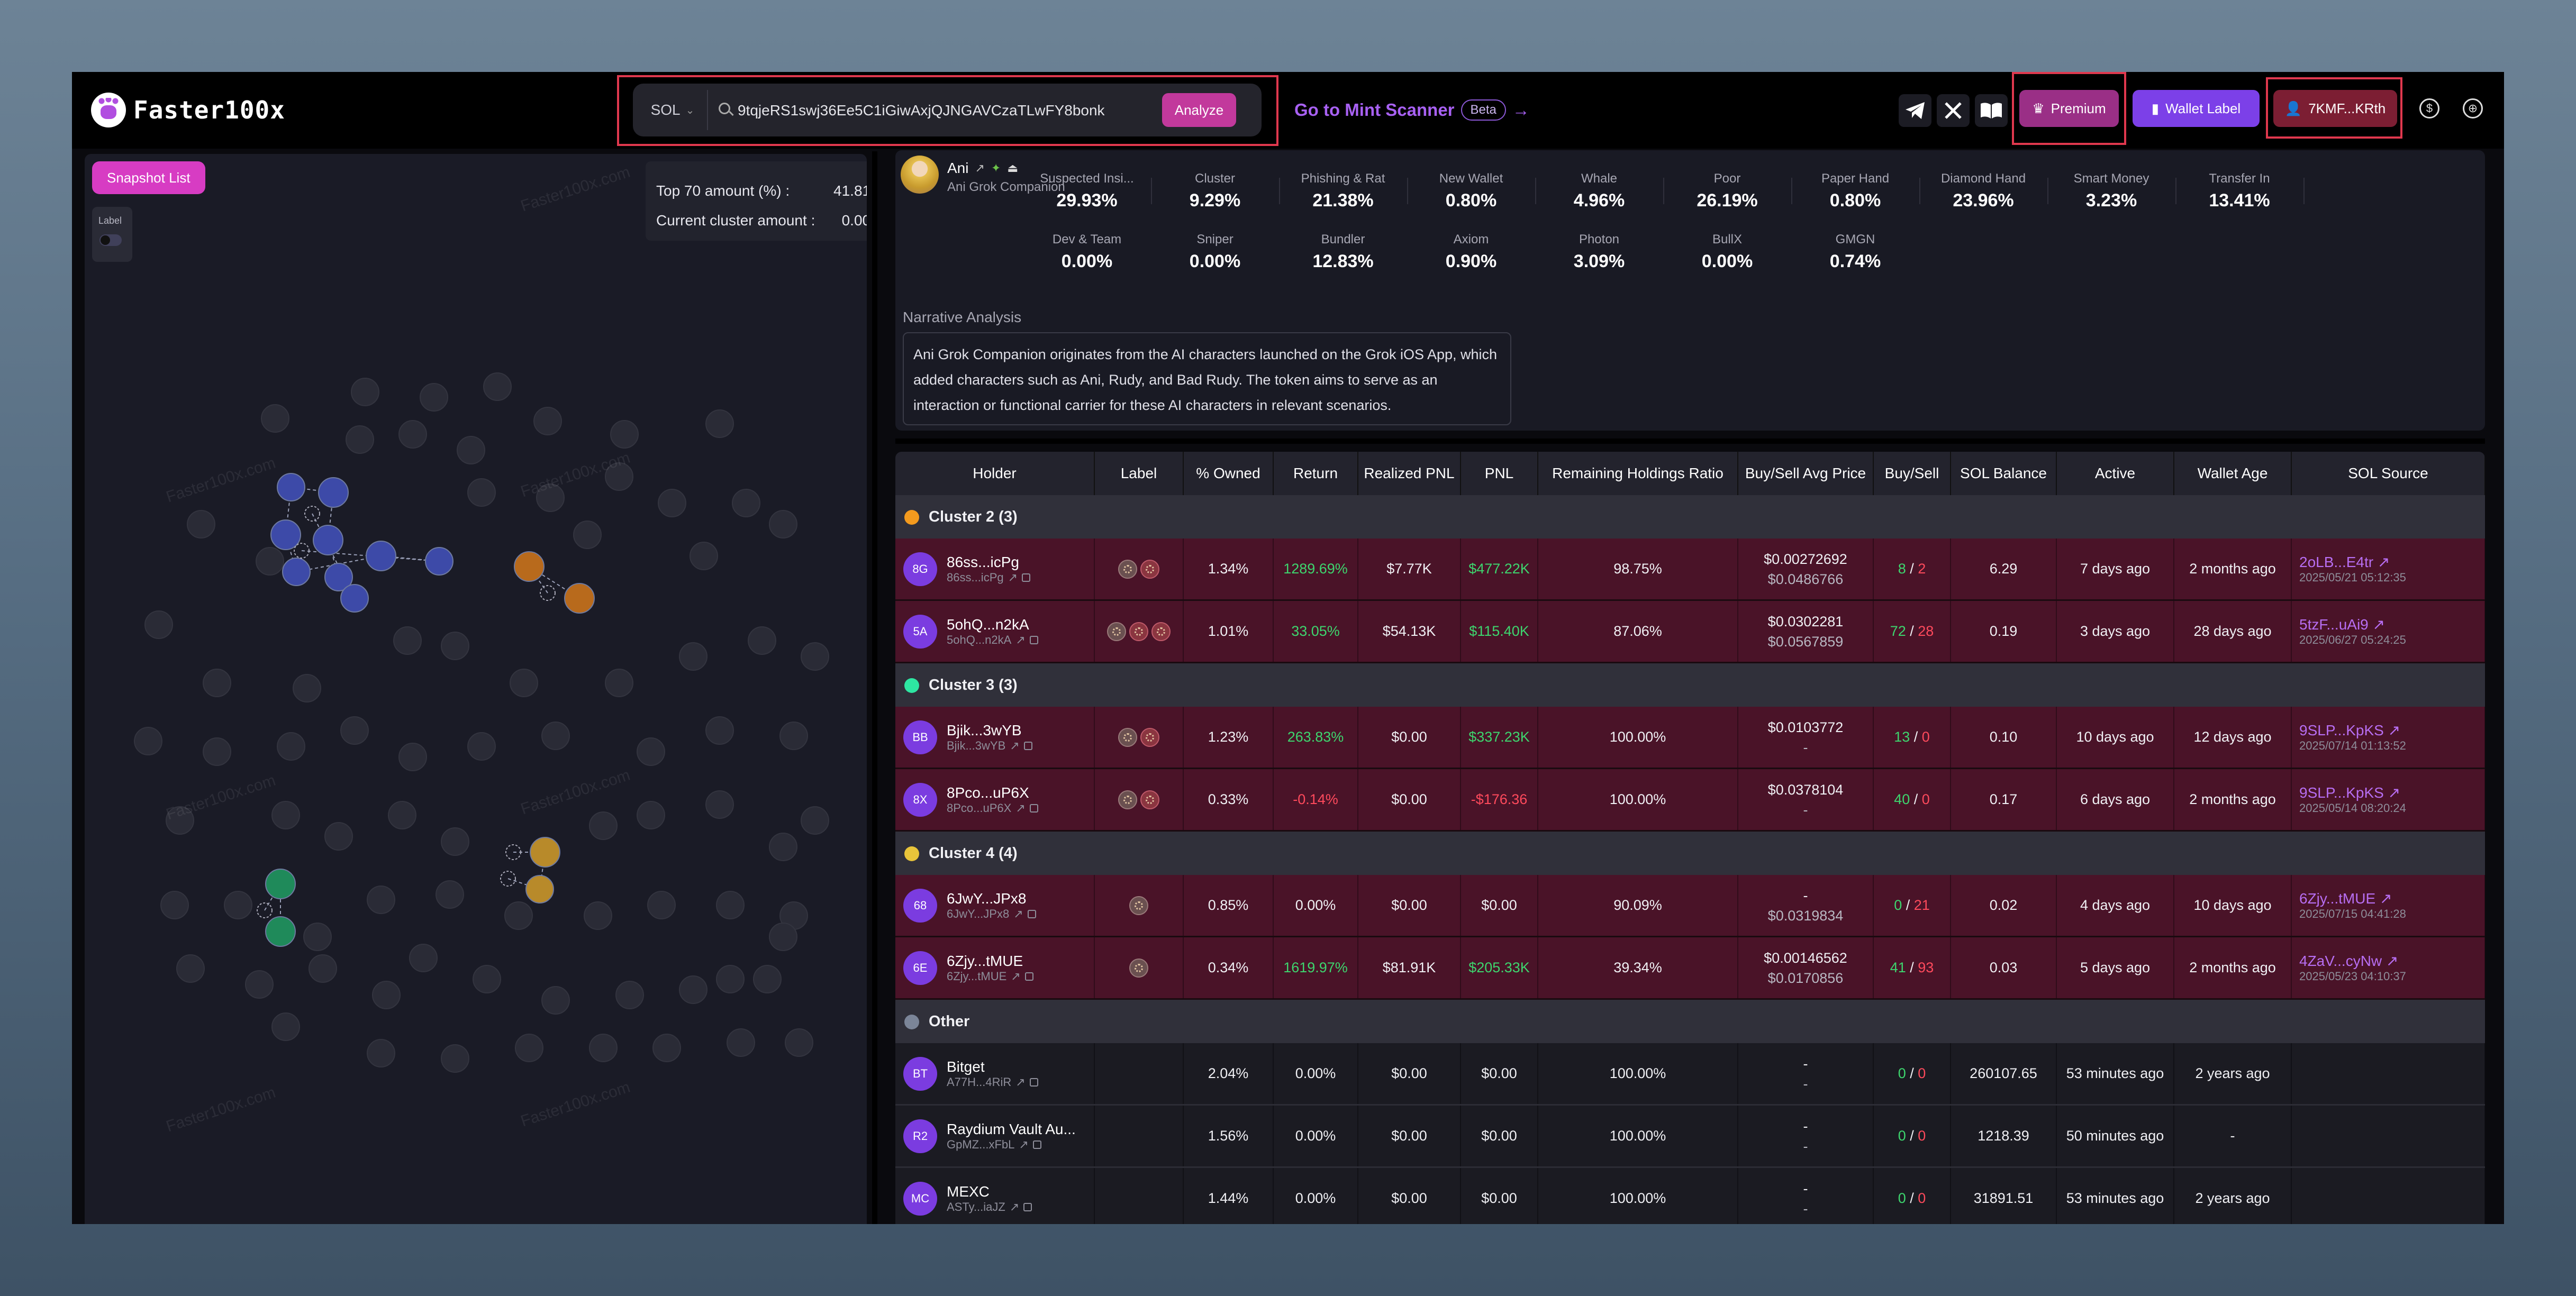  Describe the element at coordinates (188, 110) in the screenshot. I see `logo: Faster100x` at that location.